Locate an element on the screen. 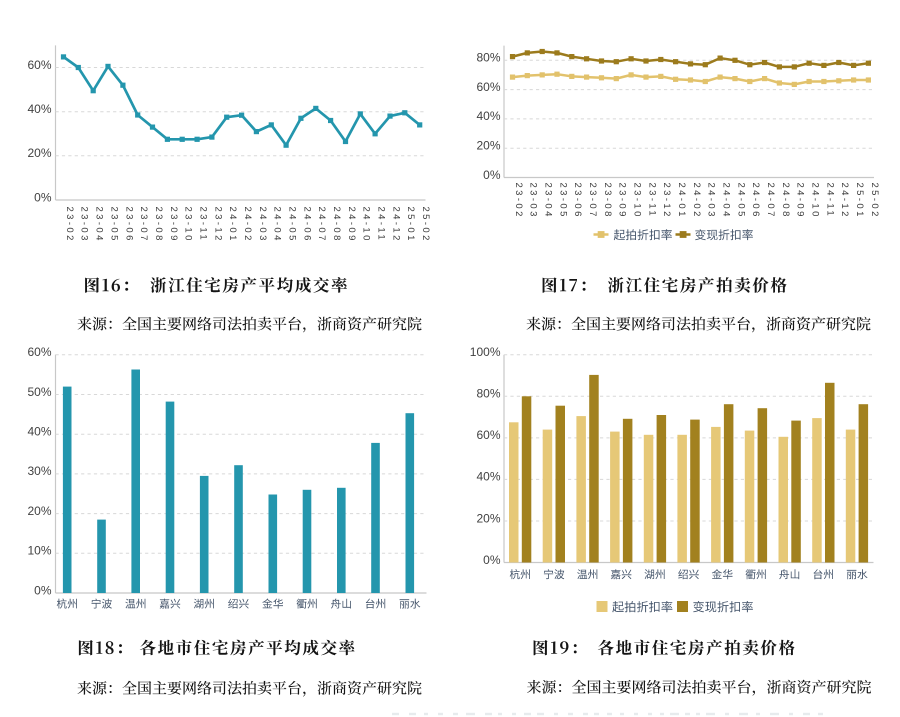 Image resolution: width=900 pixels, height=717 pixels. svg-text: 50% is located at coordinates (39, 392).